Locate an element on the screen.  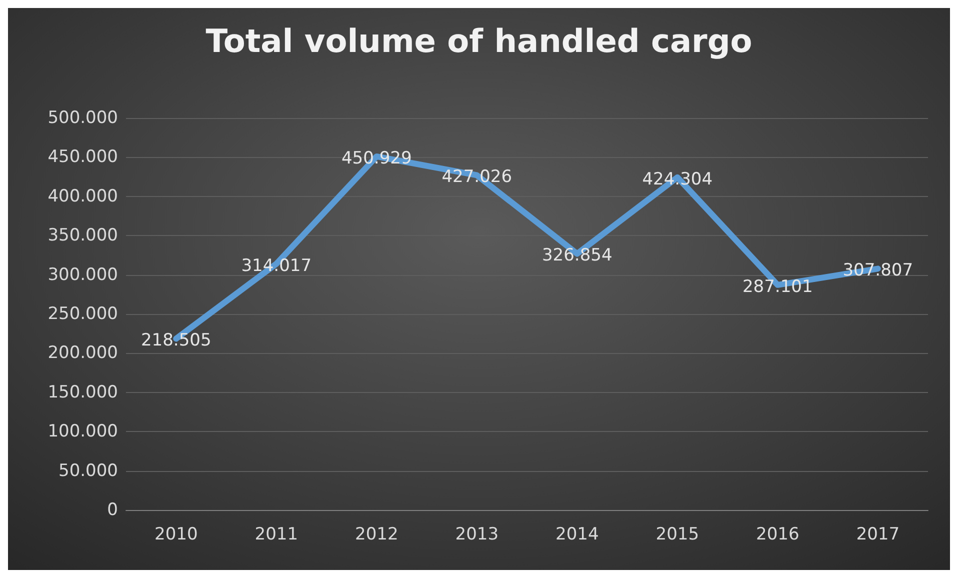
y-tick-label: 50.000 is located at coordinates (88, 470).